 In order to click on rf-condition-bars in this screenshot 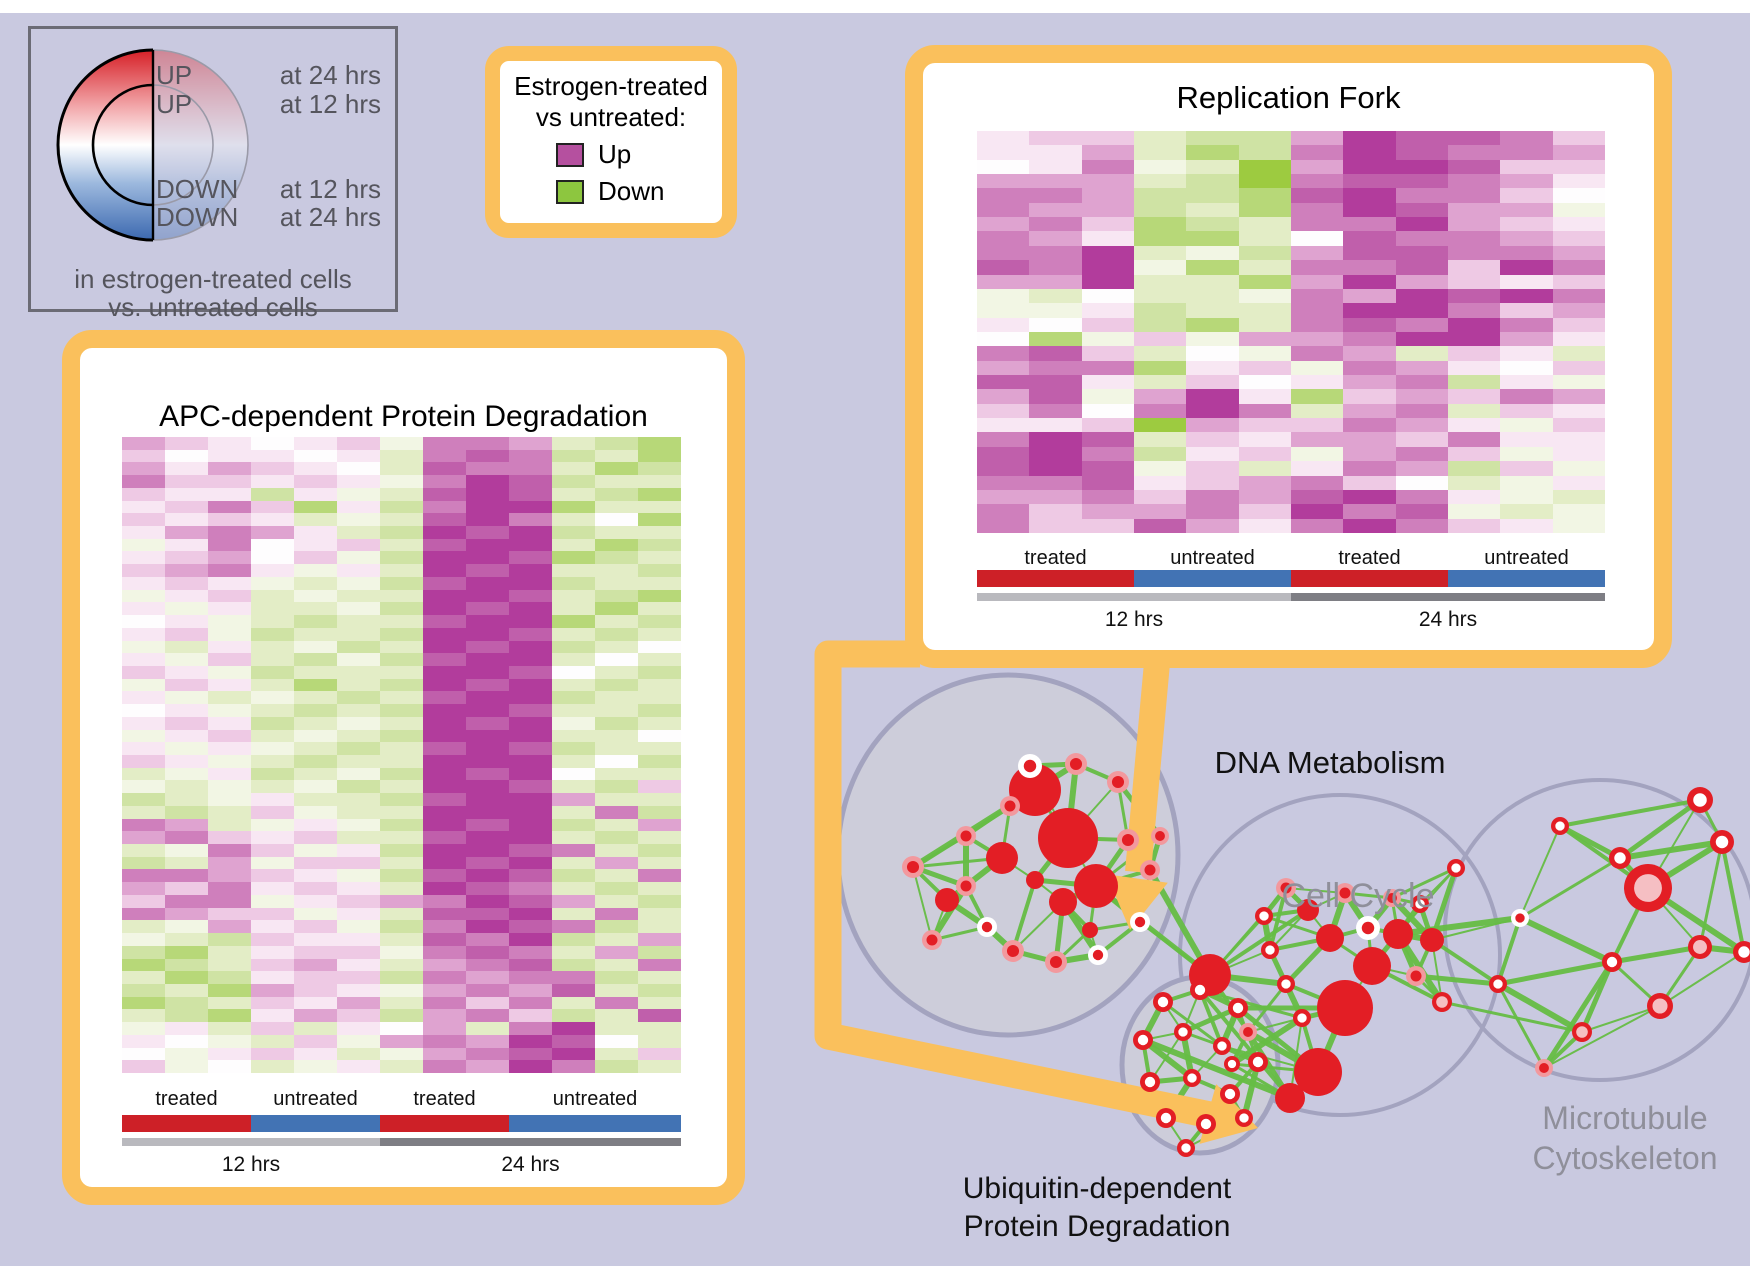, I will do `click(1291, 578)`.